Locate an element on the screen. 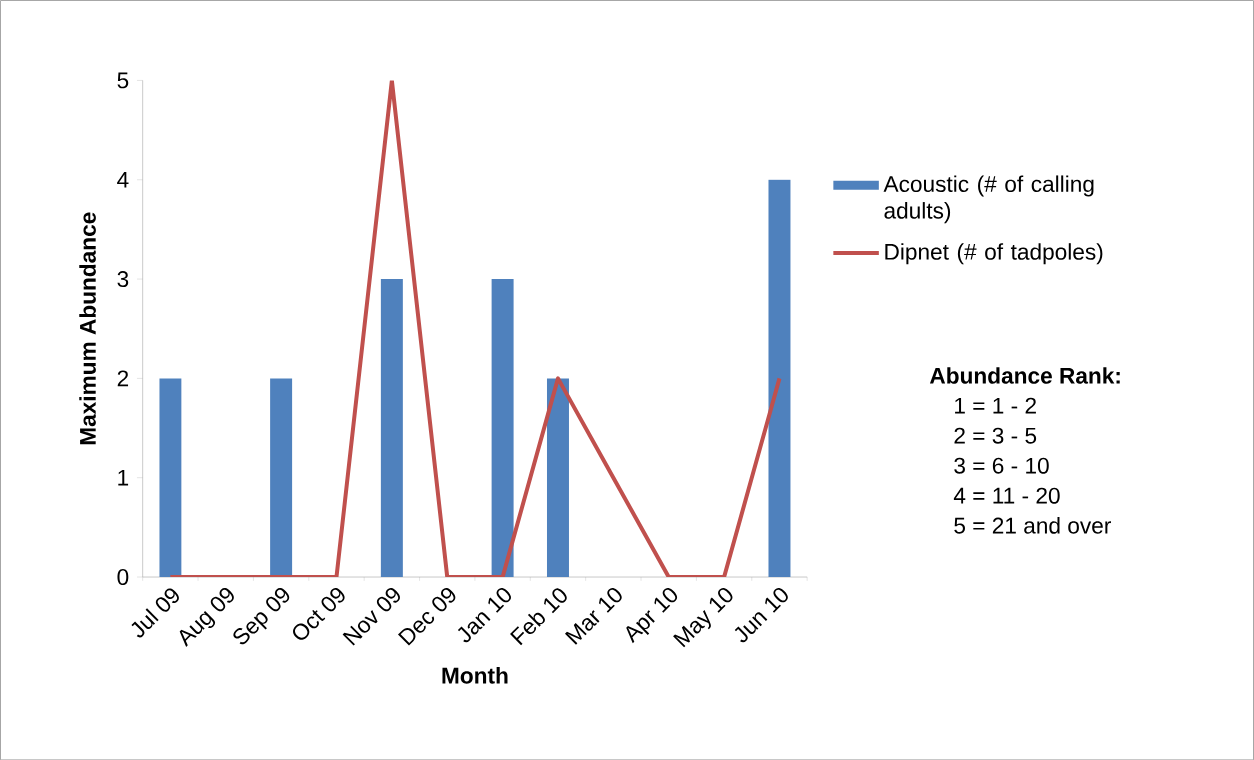  x-tick-label: Sep 09 is located at coordinates (261, 616).